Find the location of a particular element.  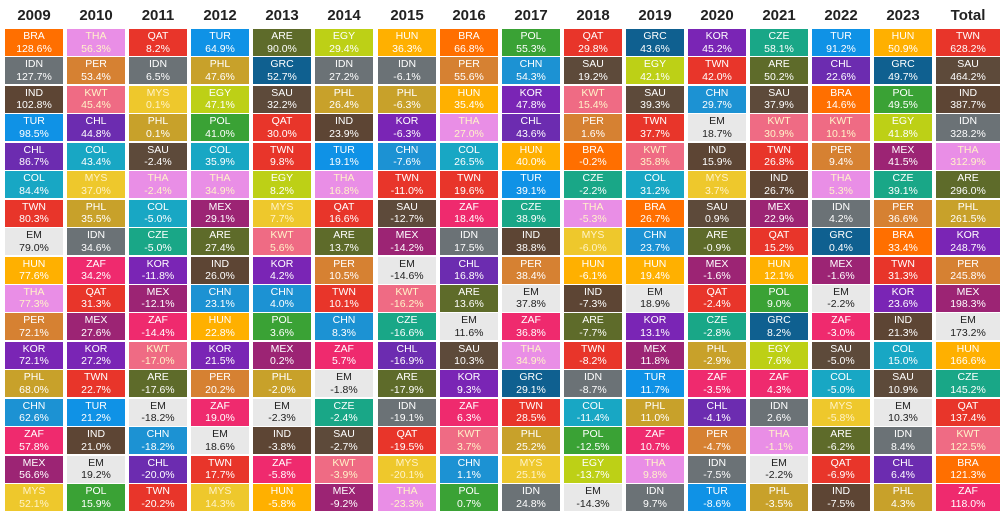

return-value: 28.5% is located at coordinates (531, 418).